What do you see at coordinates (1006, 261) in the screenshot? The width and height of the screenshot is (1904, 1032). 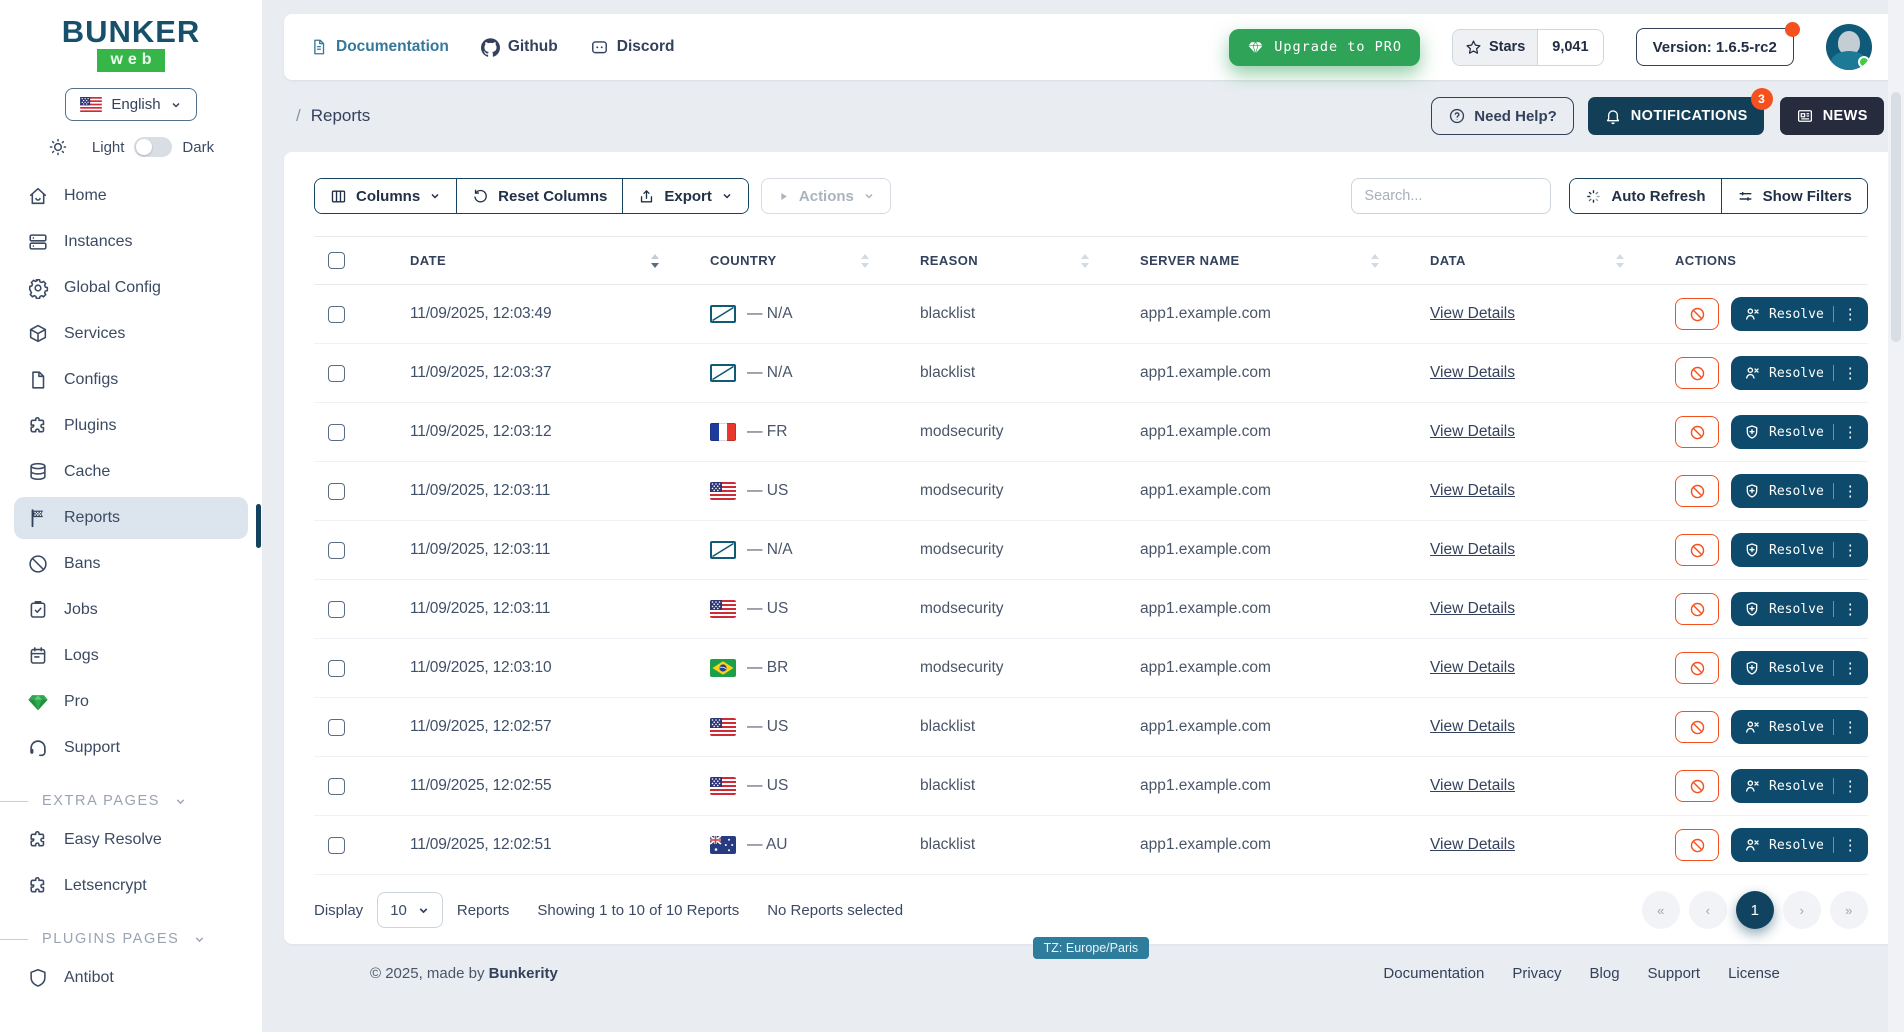 I see `column-header-reason: REASON` at bounding box center [1006, 261].